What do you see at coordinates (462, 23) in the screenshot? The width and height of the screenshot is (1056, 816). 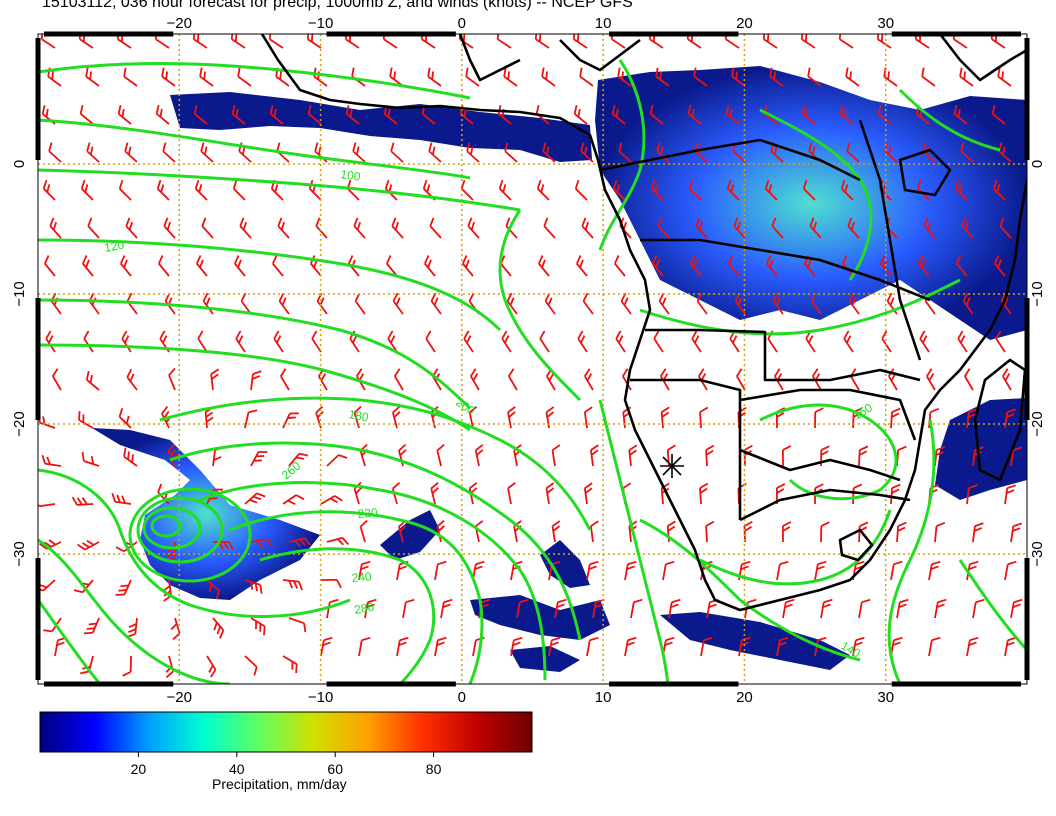 I see `lon-tick-label-top: 0` at bounding box center [462, 23].